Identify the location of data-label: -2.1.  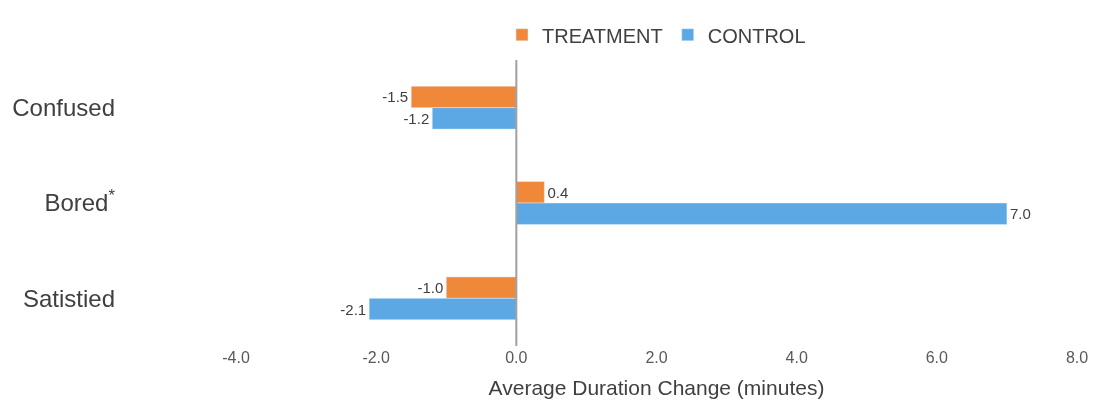
(353, 309).